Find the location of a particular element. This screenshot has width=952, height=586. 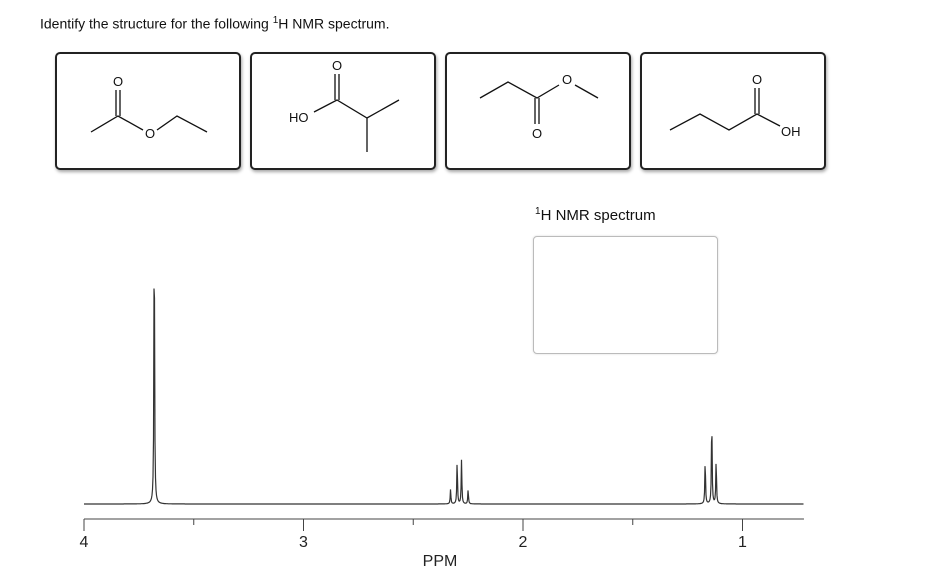

butanoic-acid-structure: O OH is located at coordinates (735, 105).